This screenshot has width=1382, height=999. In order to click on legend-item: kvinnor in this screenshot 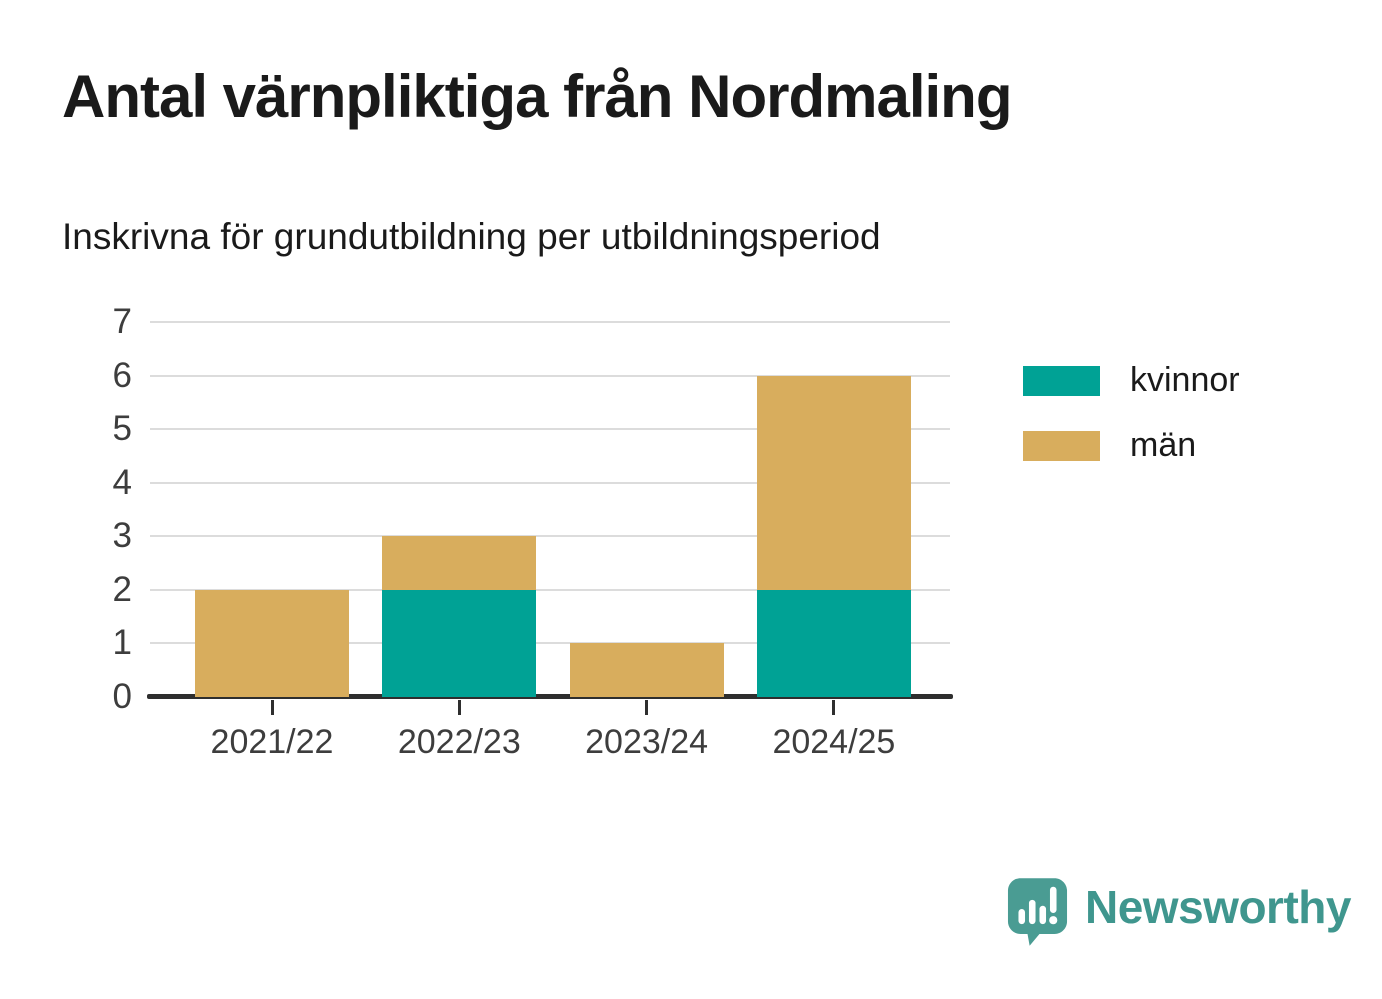, I will do `click(1131, 380)`.